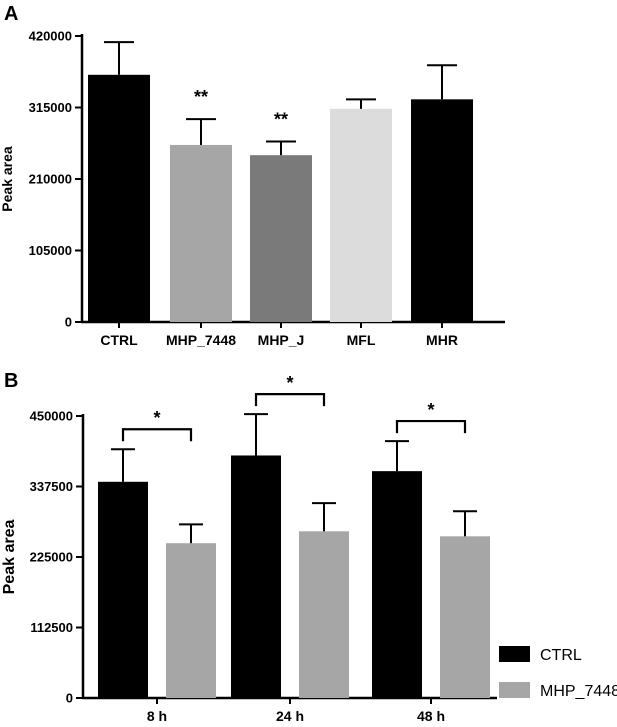  Describe the element at coordinates (558, 673) in the screenshot. I see `legend: CTRL MHP_7448` at that location.